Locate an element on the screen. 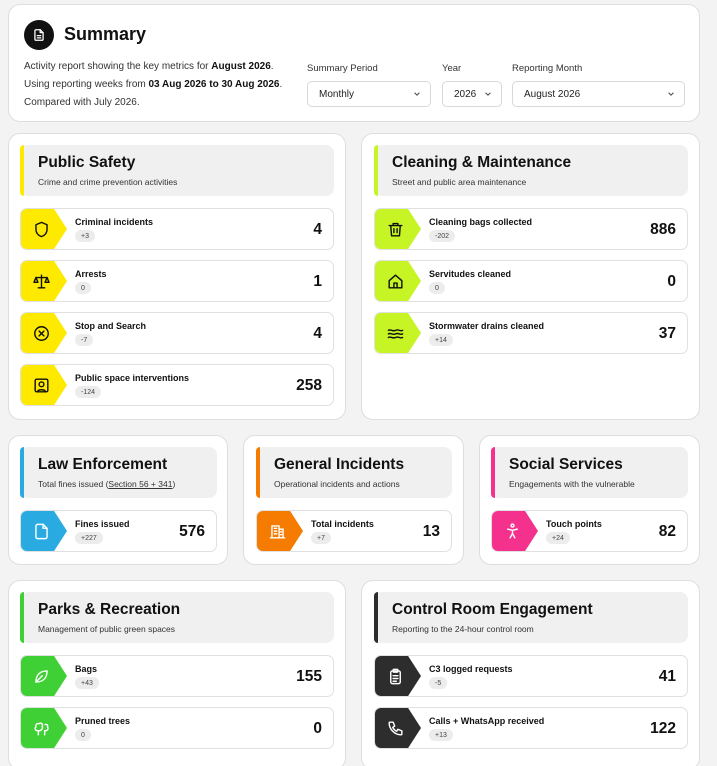 This screenshot has width=717, height=766. metric-row: Public space interventions -124 258 is located at coordinates (177, 385).